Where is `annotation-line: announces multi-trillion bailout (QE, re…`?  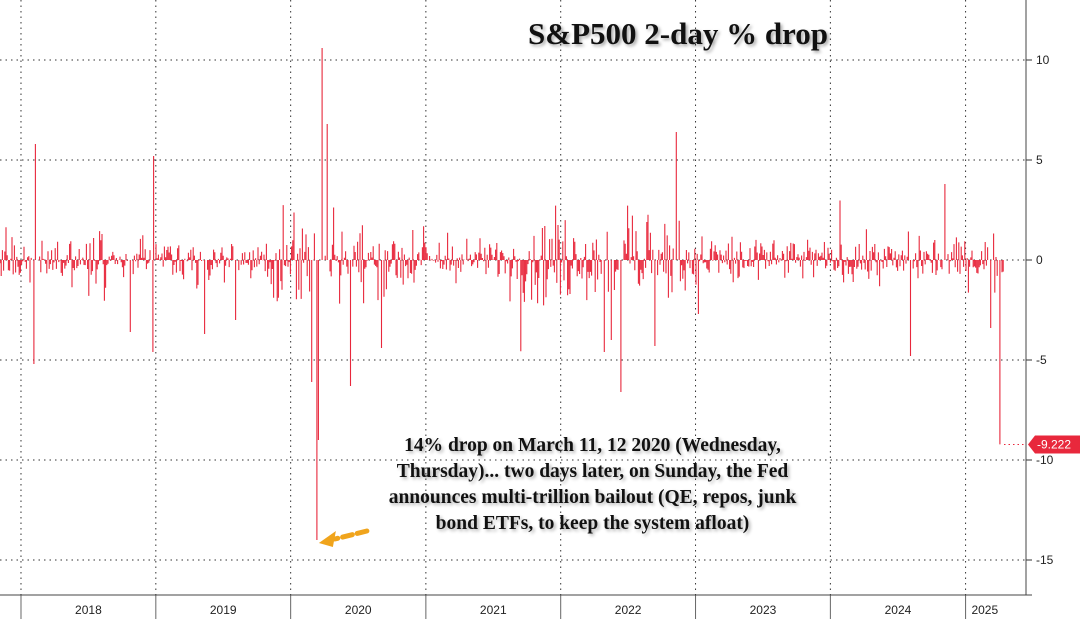
annotation-line: announces multi-trillion bailout (QE, re… is located at coordinates (592, 497).